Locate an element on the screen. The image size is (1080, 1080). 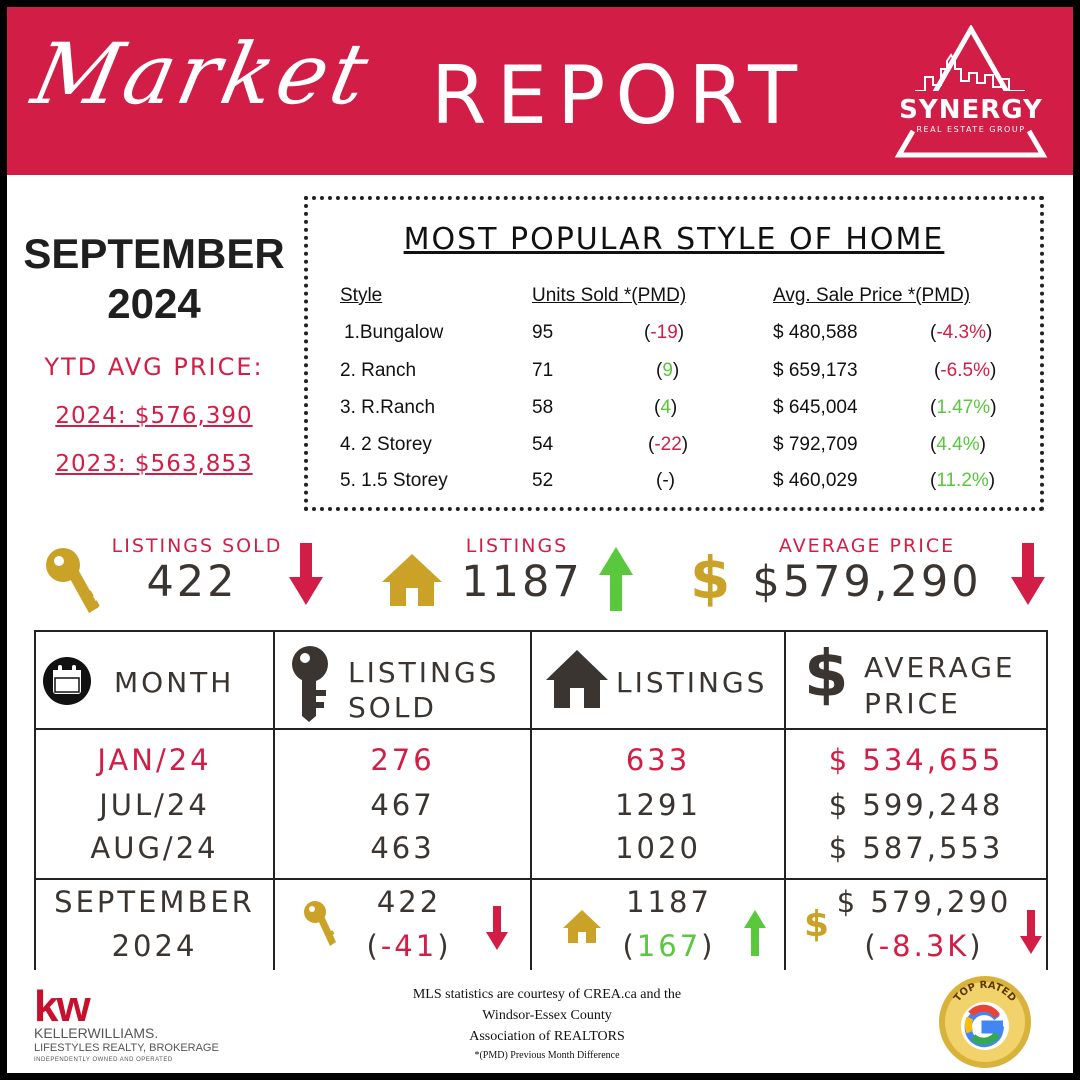
logo-name: SYNERGY is located at coordinates (971, 110).